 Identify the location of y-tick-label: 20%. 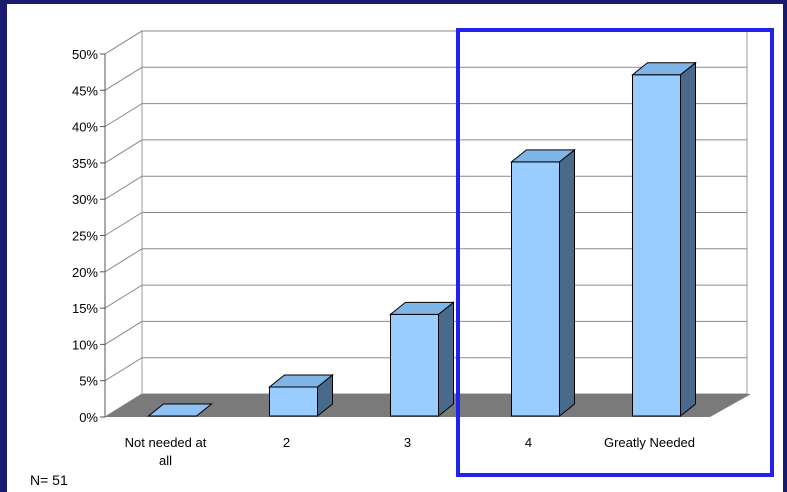
(85, 272).